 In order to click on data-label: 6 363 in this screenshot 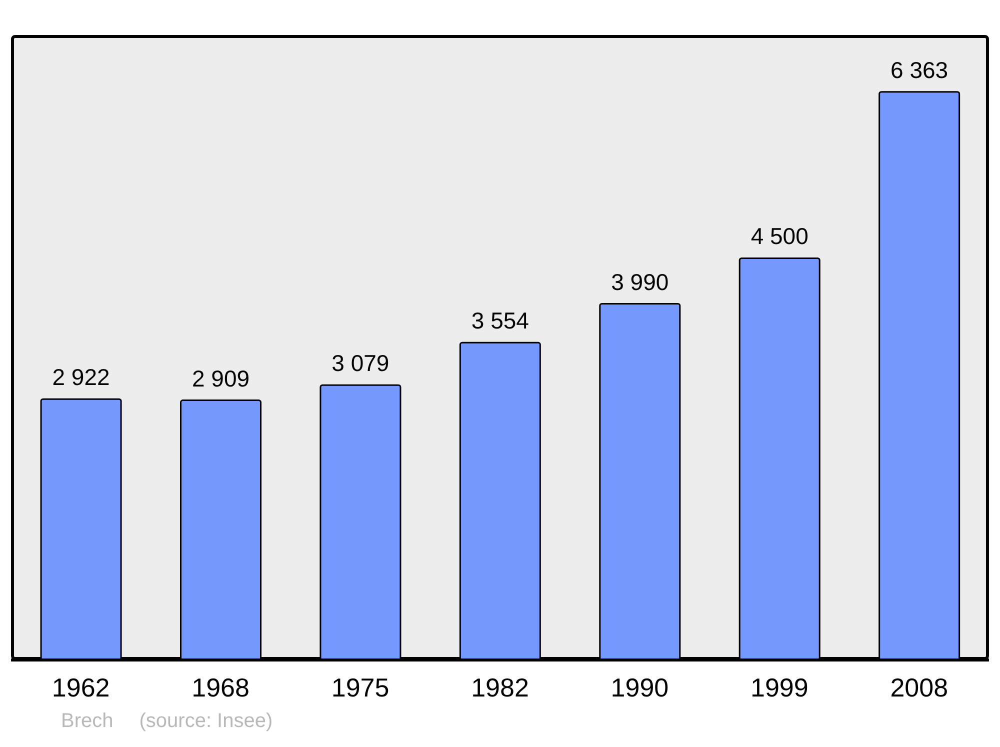, I will do `click(919, 69)`.